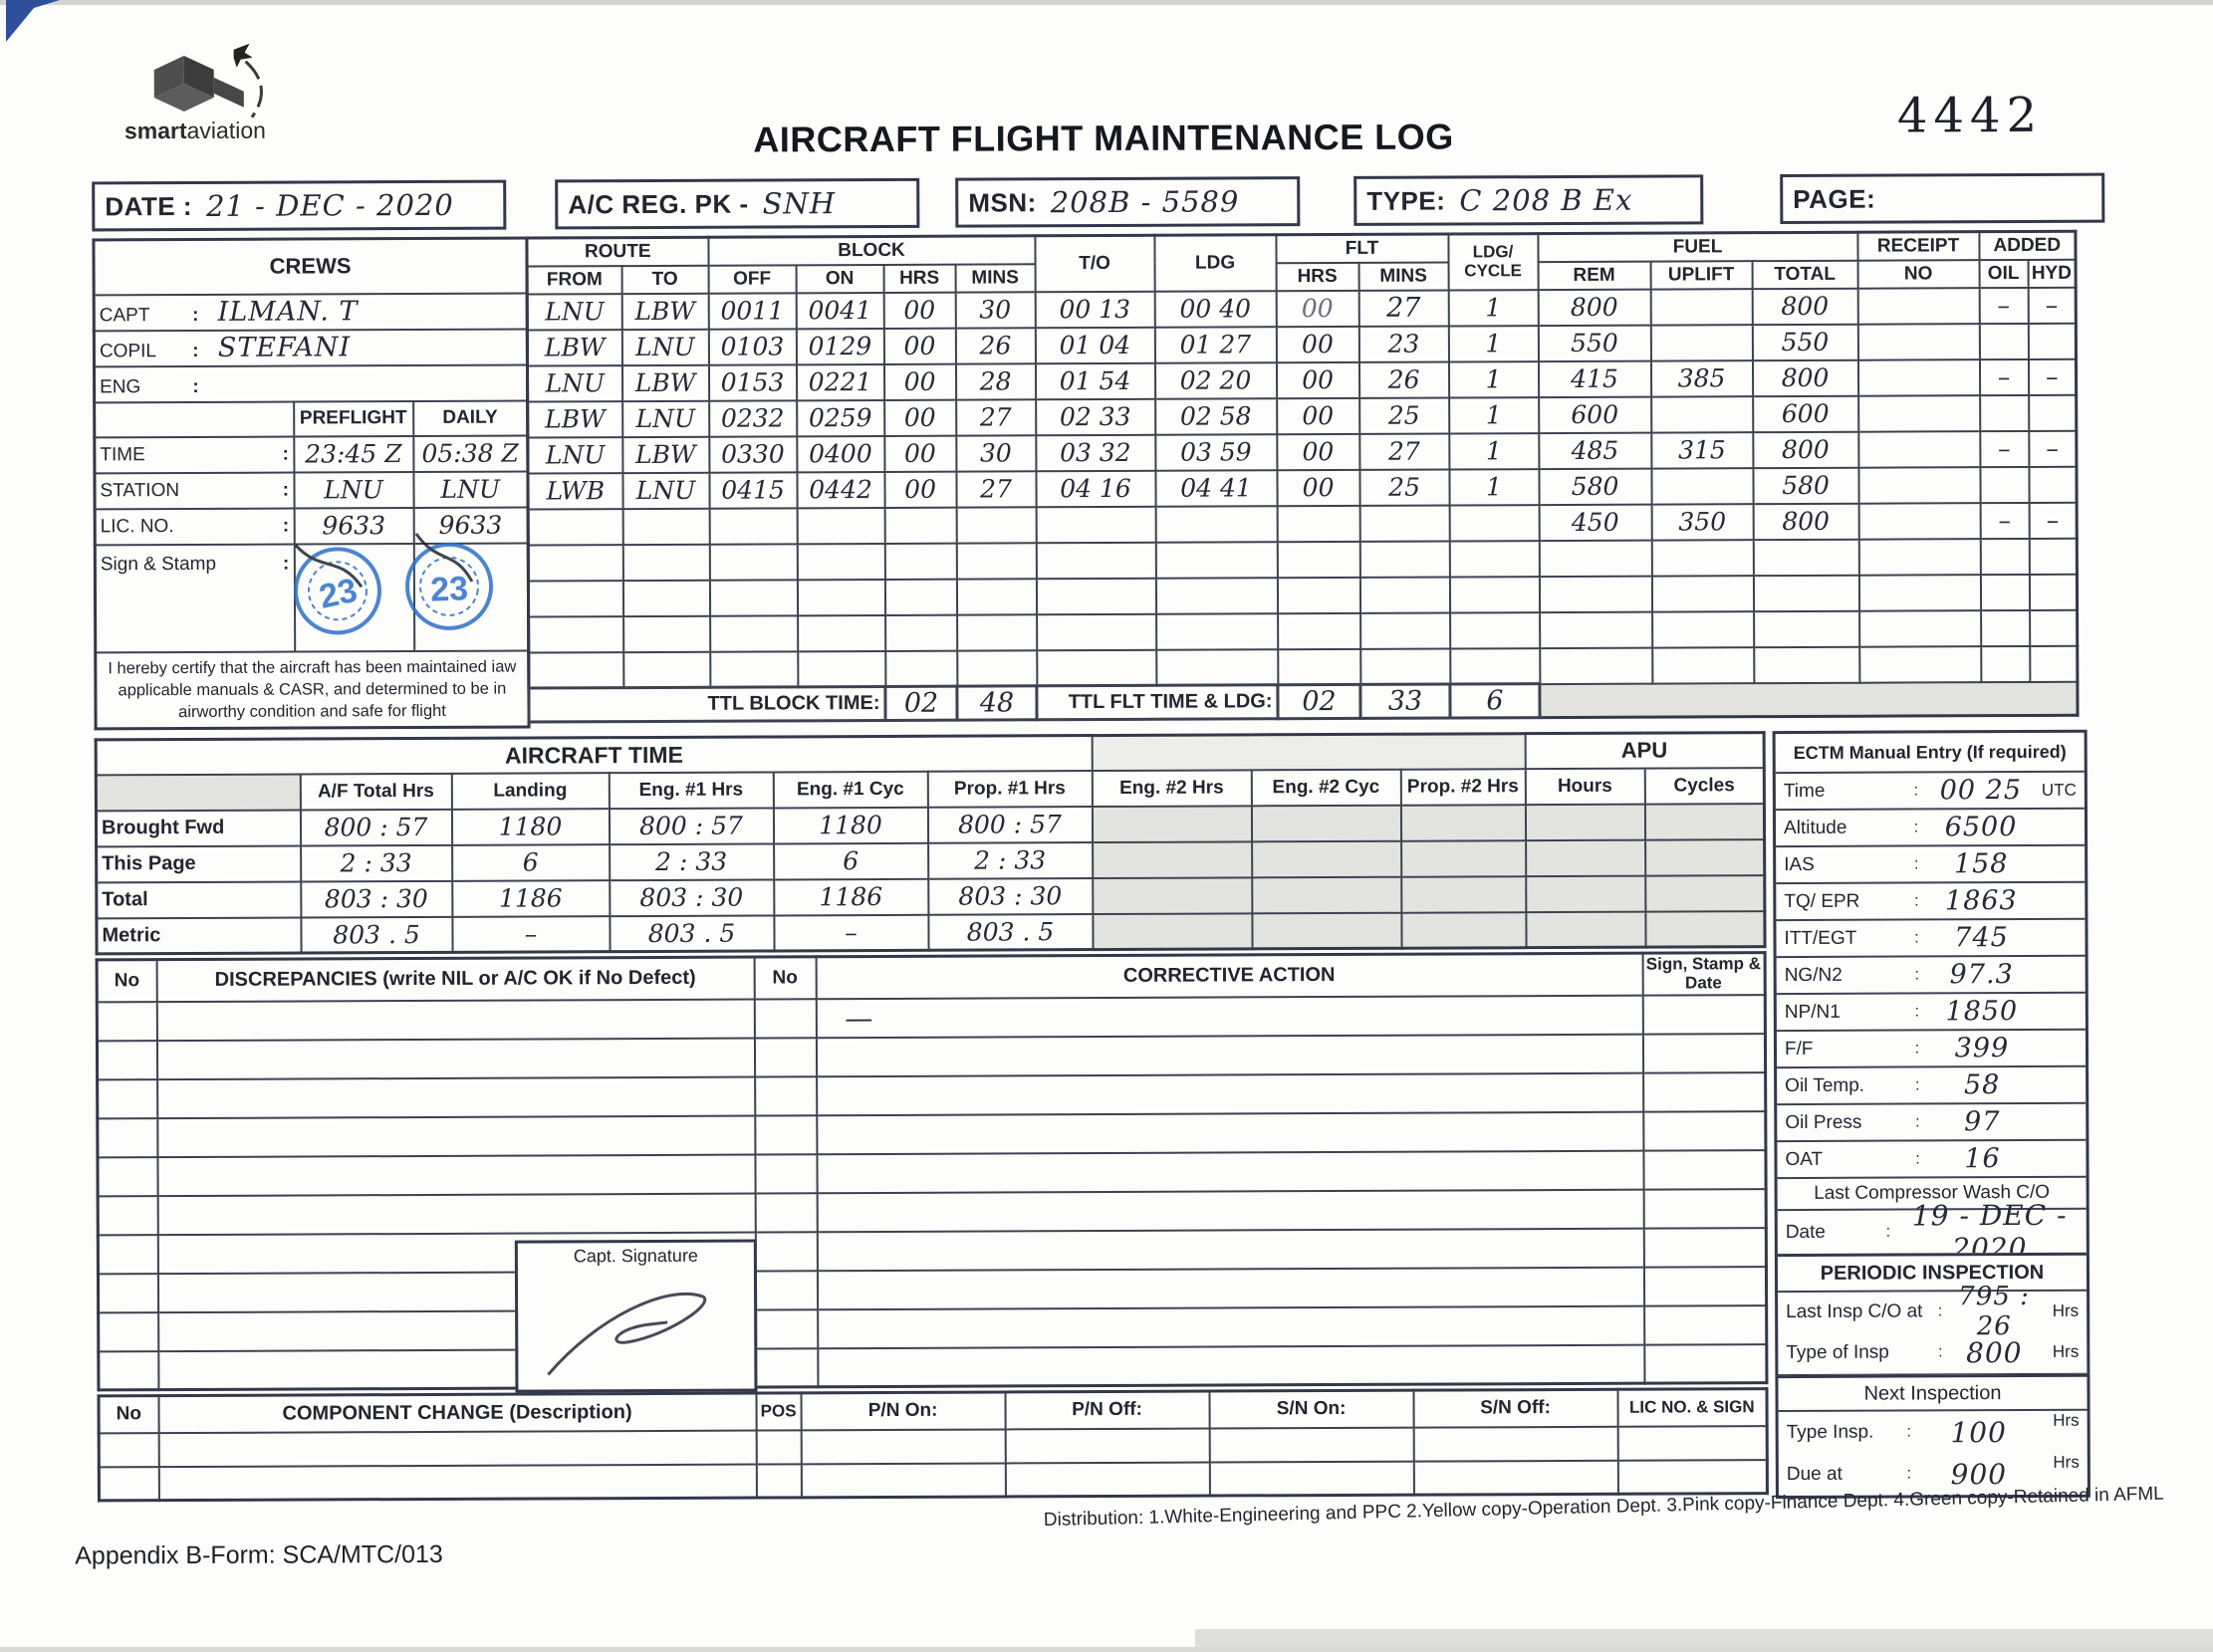 This screenshot has height=1652, width=2213. I want to click on station-preflight-value: LNU, so click(354, 490).